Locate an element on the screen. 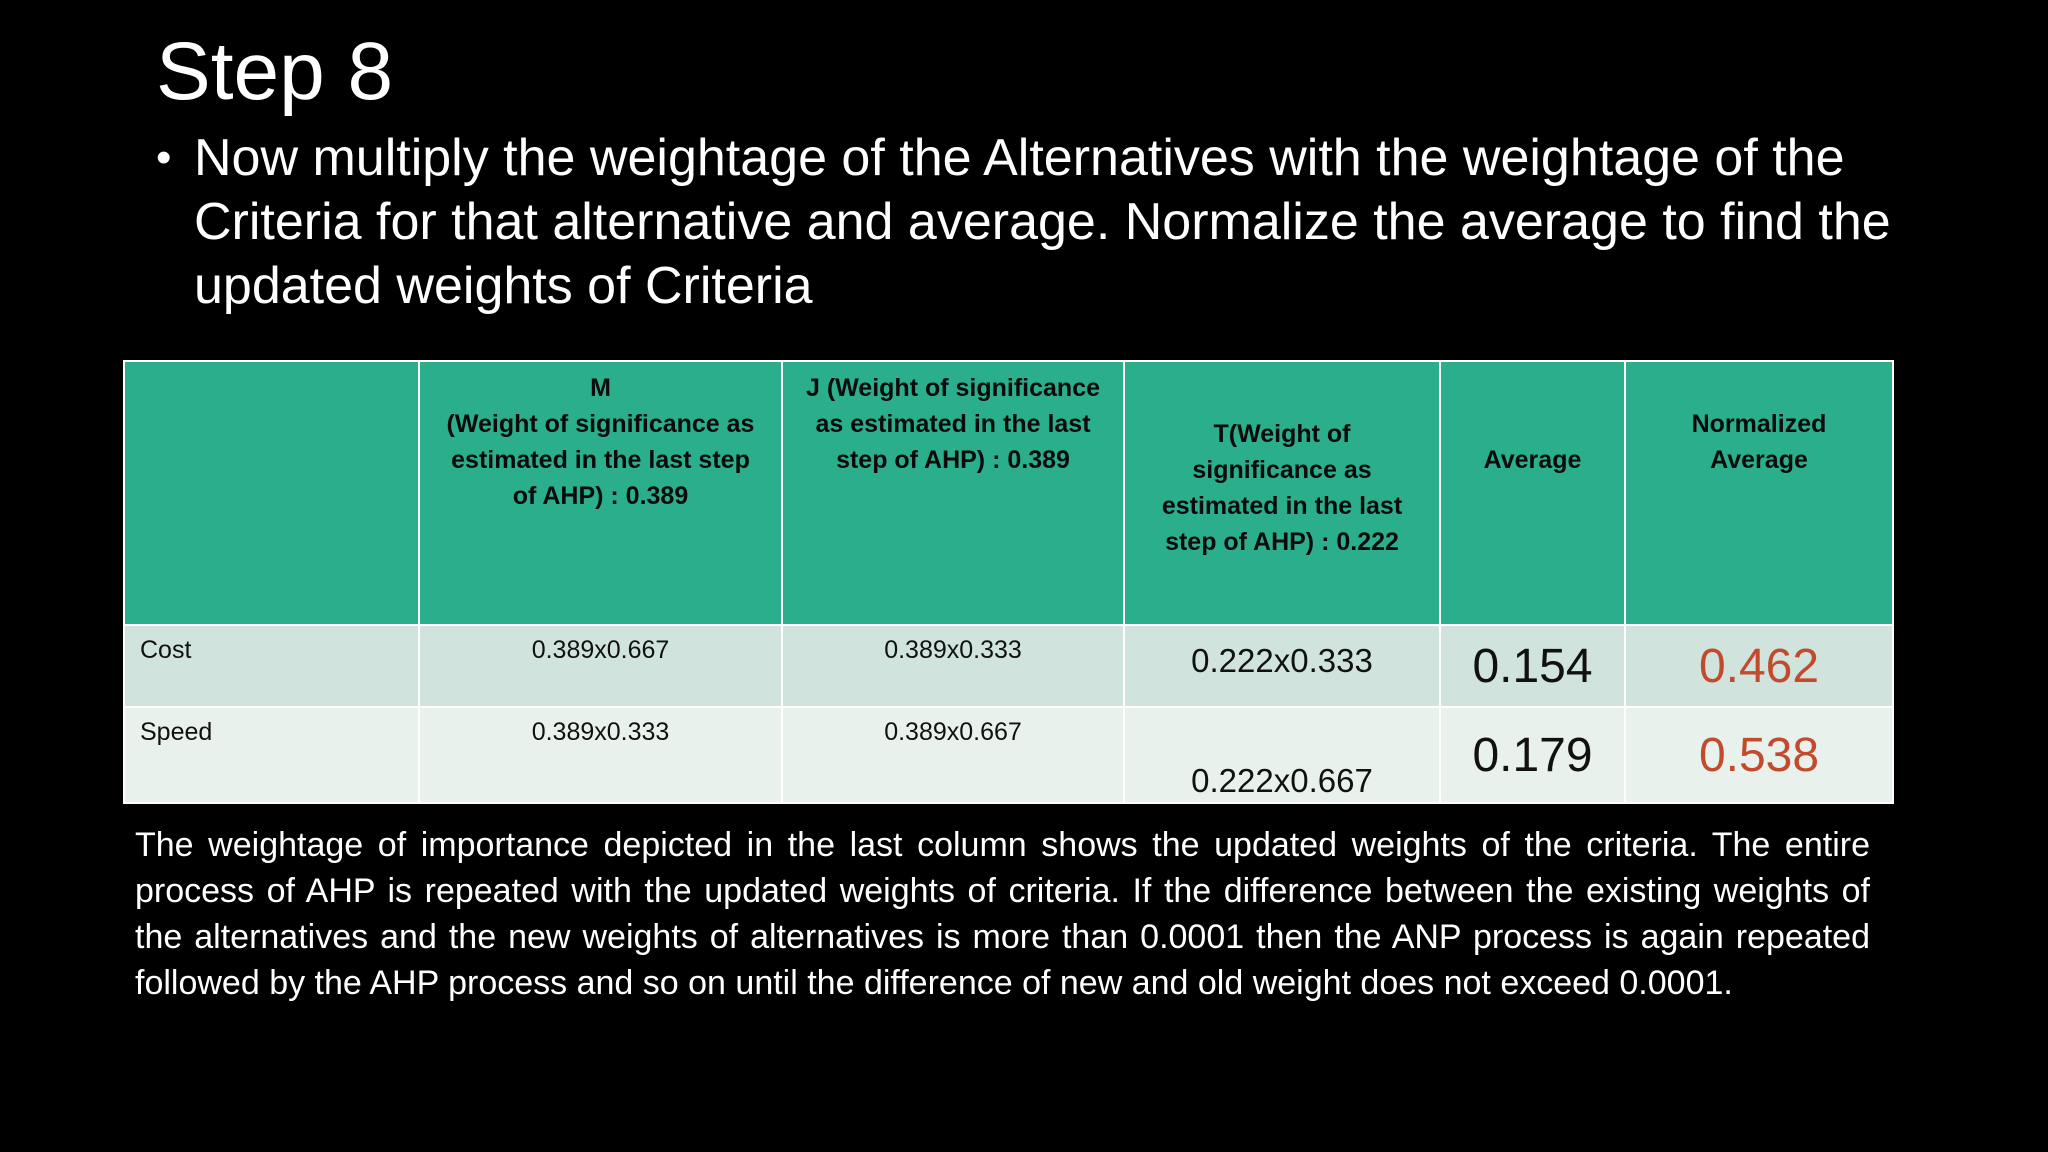 Image resolution: width=2048 pixels, height=1152 pixels. cell-normalized-cost: 0.462 is located at coordinates (1759, 666).